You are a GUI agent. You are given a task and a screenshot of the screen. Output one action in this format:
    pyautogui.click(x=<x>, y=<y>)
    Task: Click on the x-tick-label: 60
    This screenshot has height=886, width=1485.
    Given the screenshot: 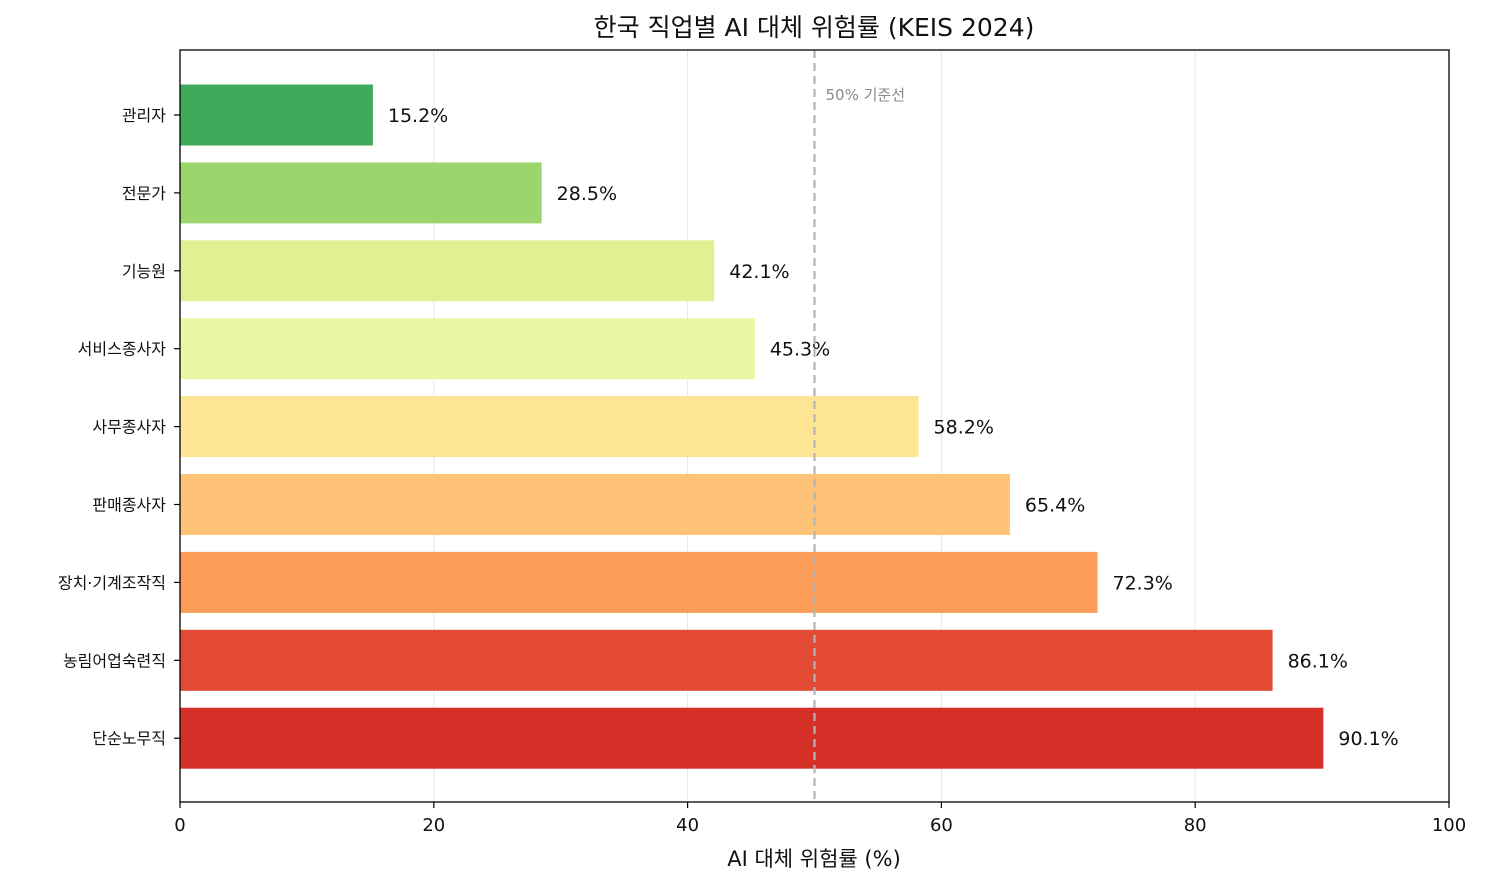 What is the action you would take?
    pyautogui.click(x=941, y=825)
    